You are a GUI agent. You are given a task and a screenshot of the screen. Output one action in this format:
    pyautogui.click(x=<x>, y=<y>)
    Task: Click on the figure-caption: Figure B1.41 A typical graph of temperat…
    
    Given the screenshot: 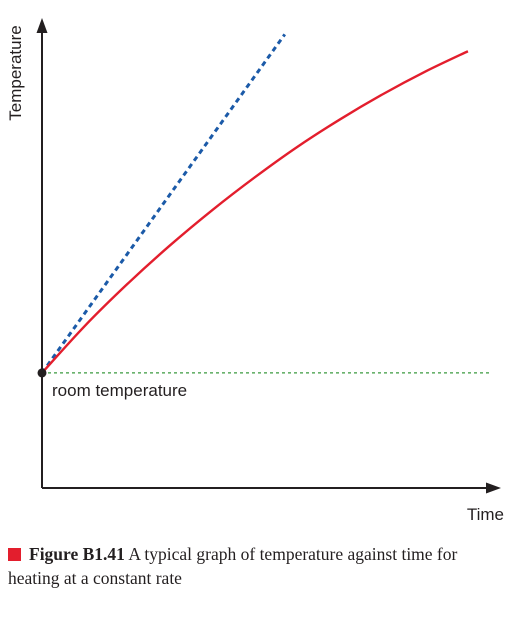 What is the action you would take?
    pyautogui.click(x=258, y=566)
    